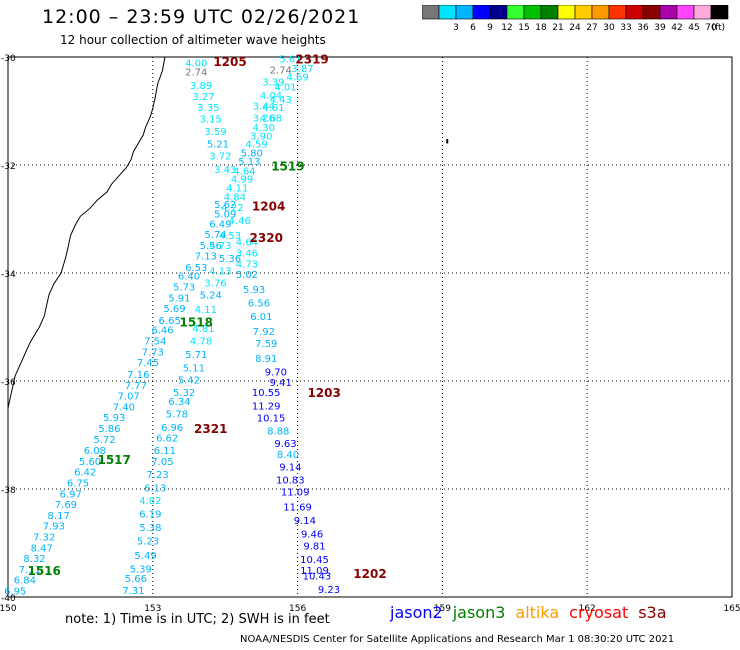  Describe the element at coordinates (225, 170) in the screenshot. I see `wave-height-value: 3.43` at that location.